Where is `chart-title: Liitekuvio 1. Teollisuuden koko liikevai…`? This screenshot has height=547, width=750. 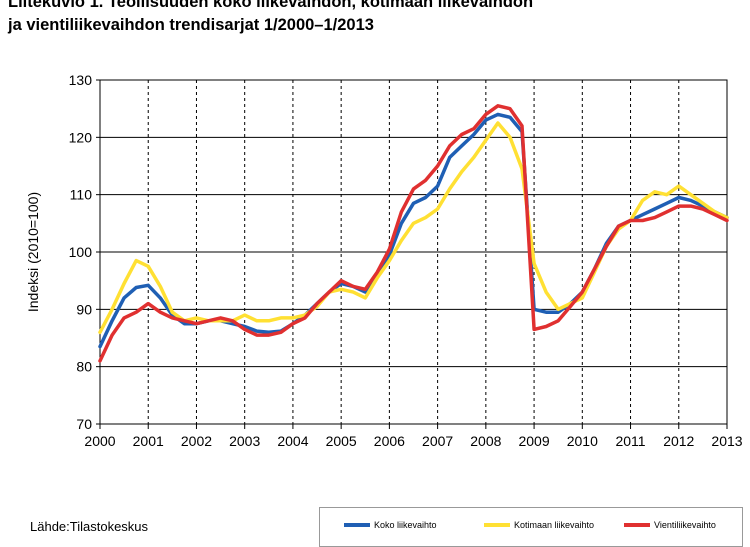
chart-title: Liitekuvio 1. Teollisuuden koko liikevai… is located at coordinates (270, 18).